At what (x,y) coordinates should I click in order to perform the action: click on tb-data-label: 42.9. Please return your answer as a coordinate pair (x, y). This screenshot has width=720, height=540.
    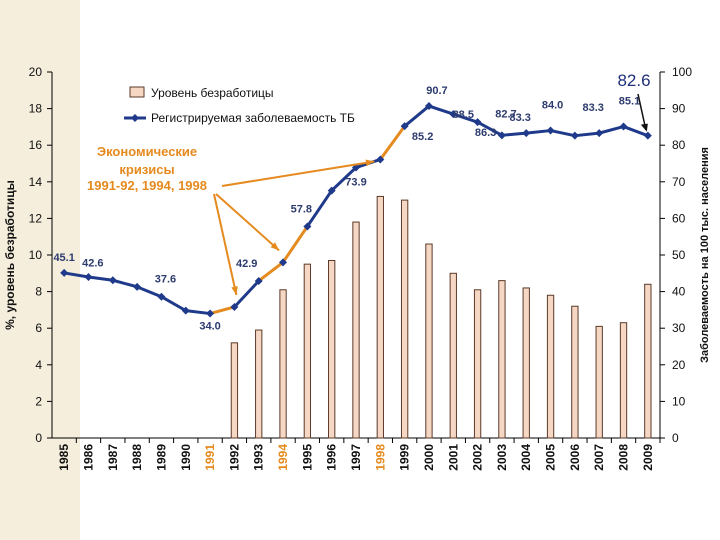
    Looking at the image, I should click on (246, 264).